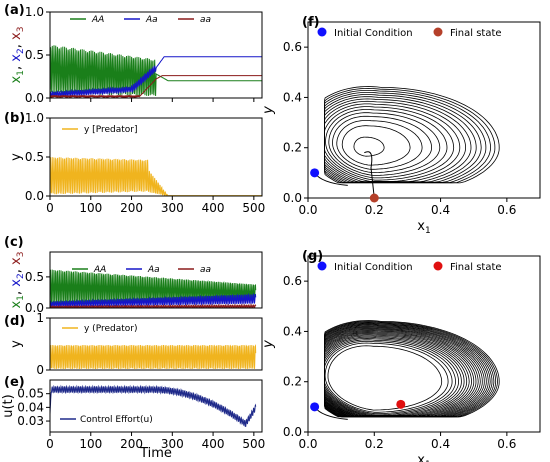 The image size is (550, 462). I want to click on panel-label-c: (c), so click(14, 242).